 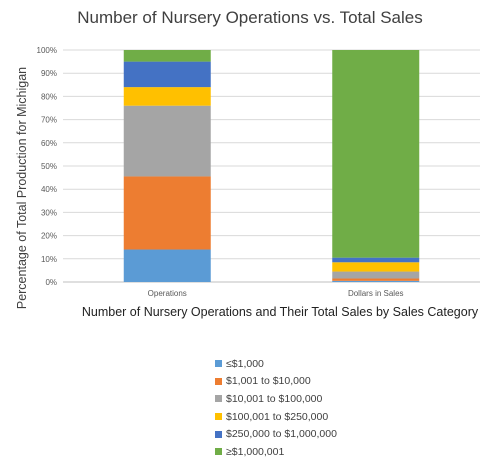 What do you see at coordinates (49, 259) in the screenshot?
I see `y-tick-label: 10%` at bounding box center [49, 259].